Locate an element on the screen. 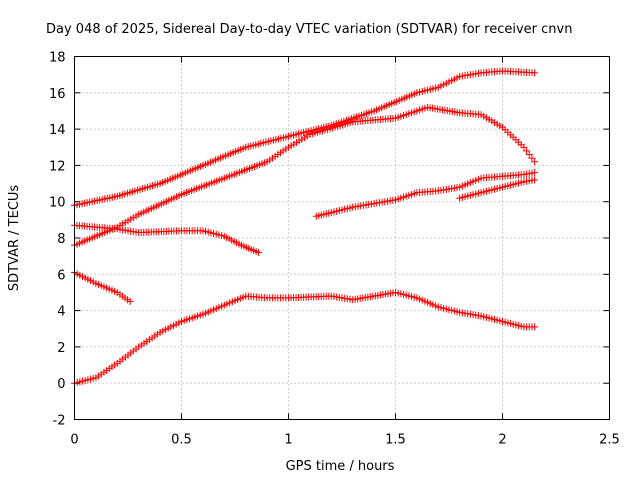  y-tick-label: 10 is located at coordinates (57, 203).